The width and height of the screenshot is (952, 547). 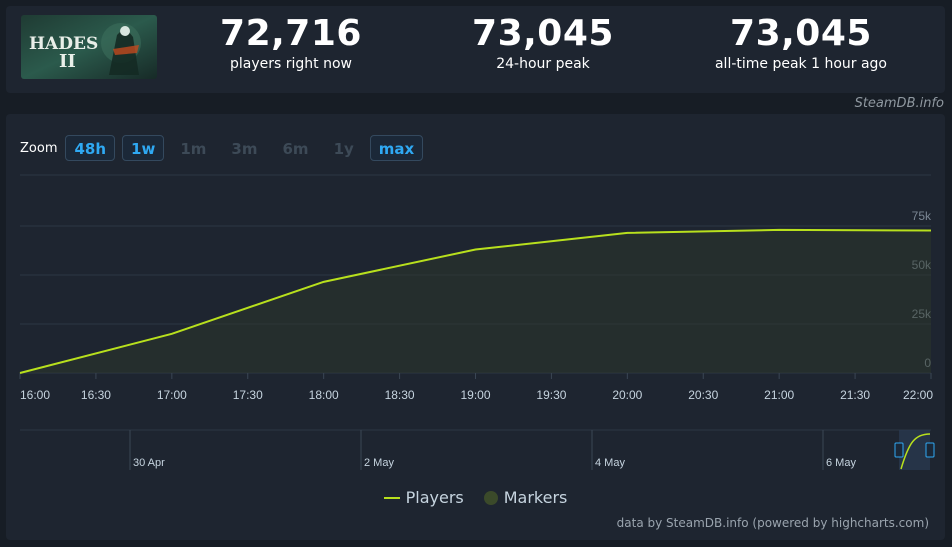 What do you see at coordinates (90, 148) in the screenshot?
I see `zoom-48h-button: 48h` at bounding box center [90, 148].